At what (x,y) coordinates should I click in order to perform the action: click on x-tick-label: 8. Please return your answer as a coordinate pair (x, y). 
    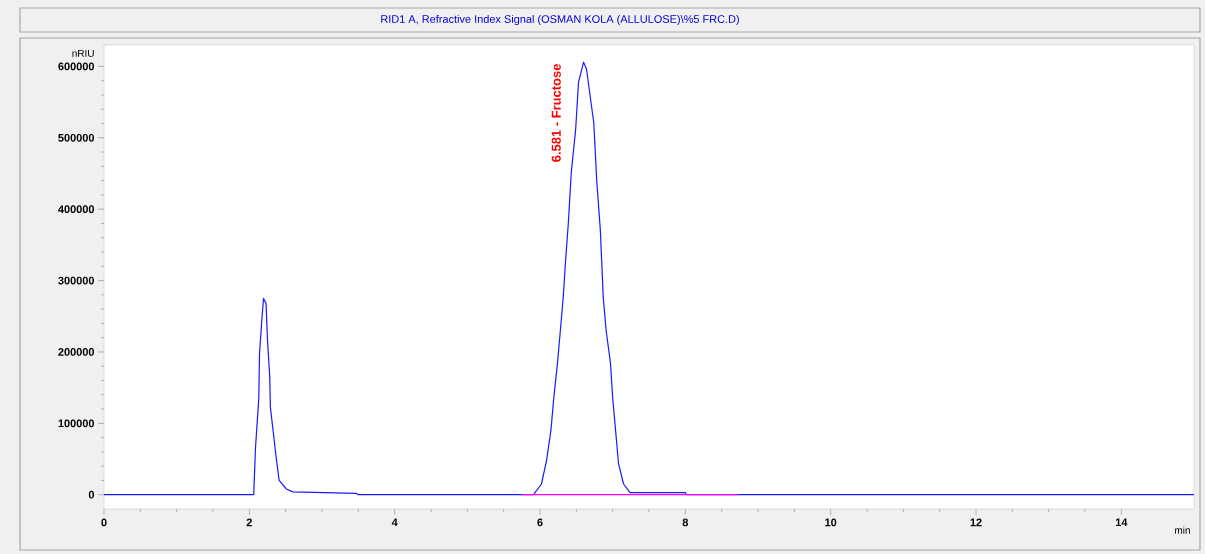
    Looking at the image, I should click on (685, 522).